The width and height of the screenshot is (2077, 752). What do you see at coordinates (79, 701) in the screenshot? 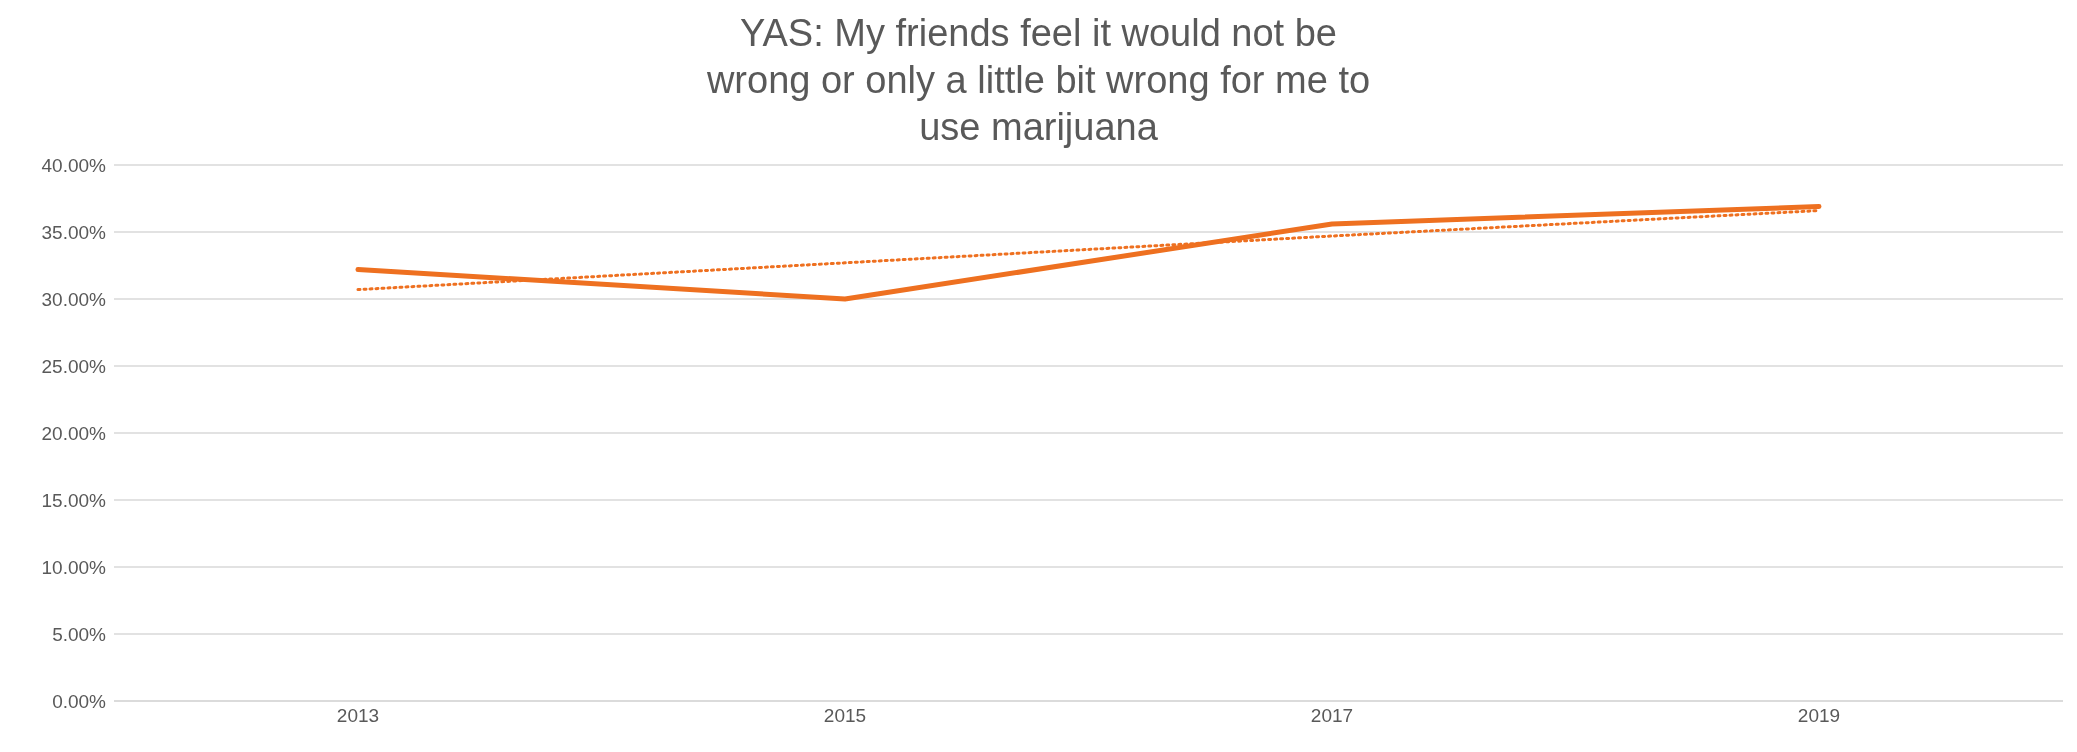
I see `y-tick-label: 0.00%` at bounding box center [79, 701].